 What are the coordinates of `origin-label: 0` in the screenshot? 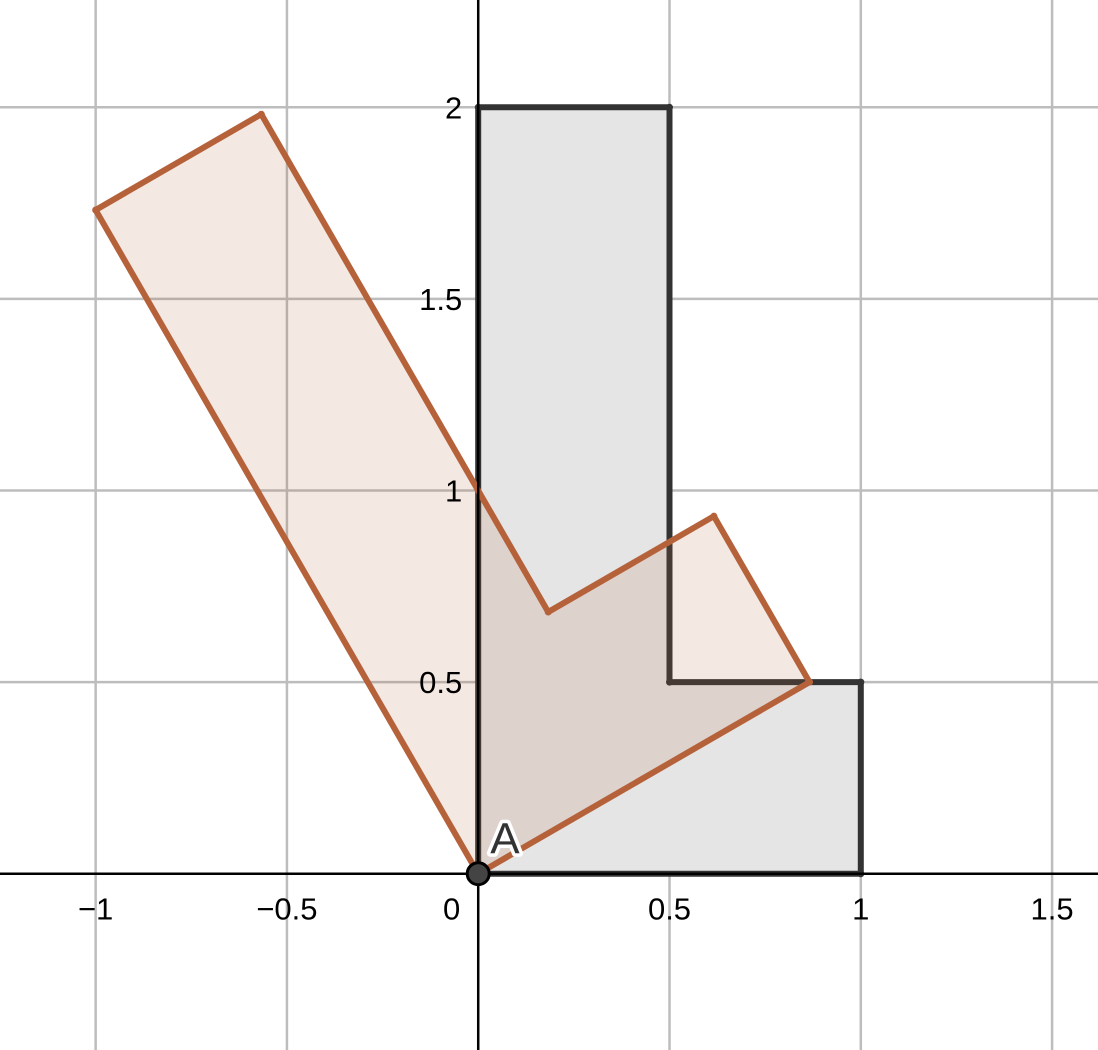 It's located at (451, 909).